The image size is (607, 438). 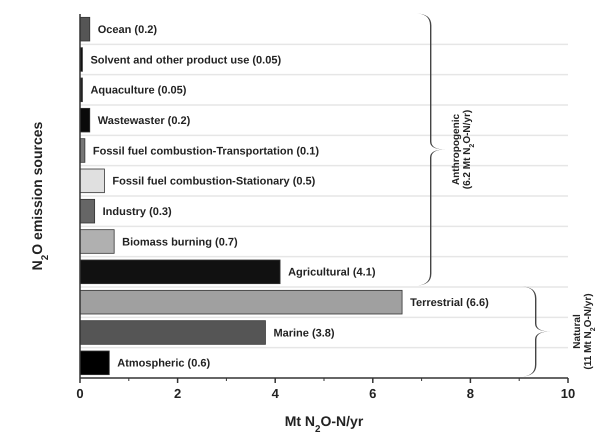 What do you see at coordinates (186, 60) in the screenshot?
I see `y-tick-label: Solvent and other product use (0.05)` at bounding box center [186, 60].